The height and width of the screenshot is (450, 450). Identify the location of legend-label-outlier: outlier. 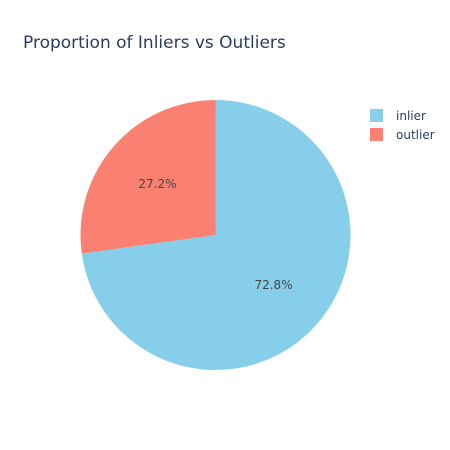
(415, 134).